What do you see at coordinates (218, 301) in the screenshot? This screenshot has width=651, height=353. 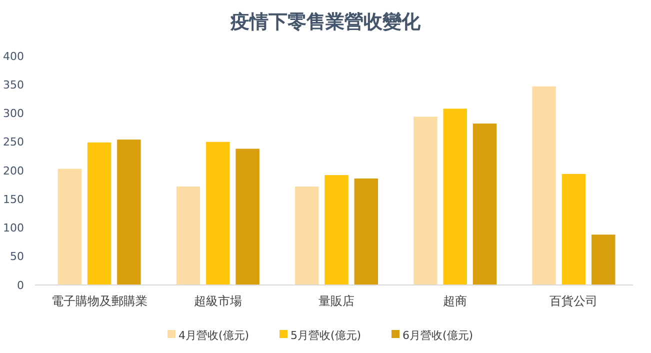 I see `x-tick-label: 超級市場` at bounding box center [218, 301].